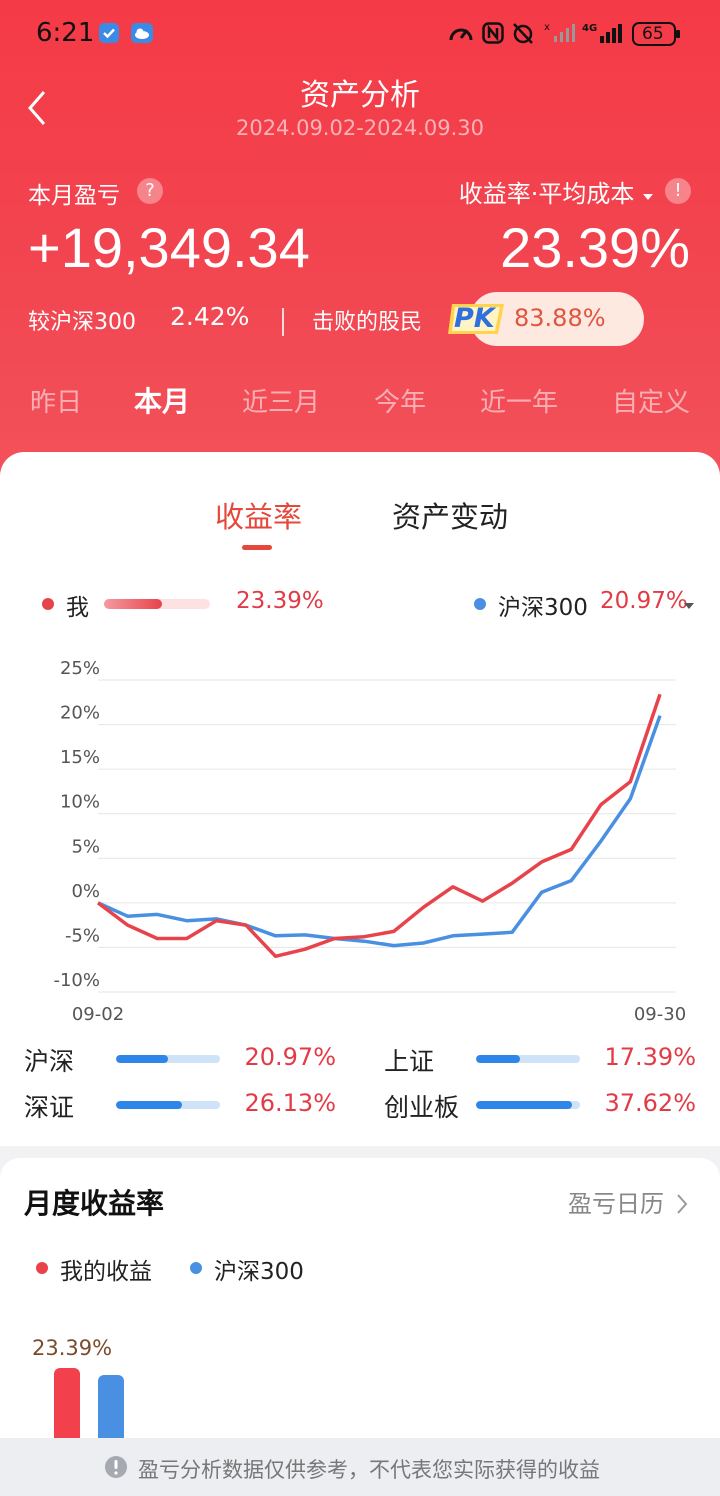  I want to click on active-tab-indicator, so click(257, 547).